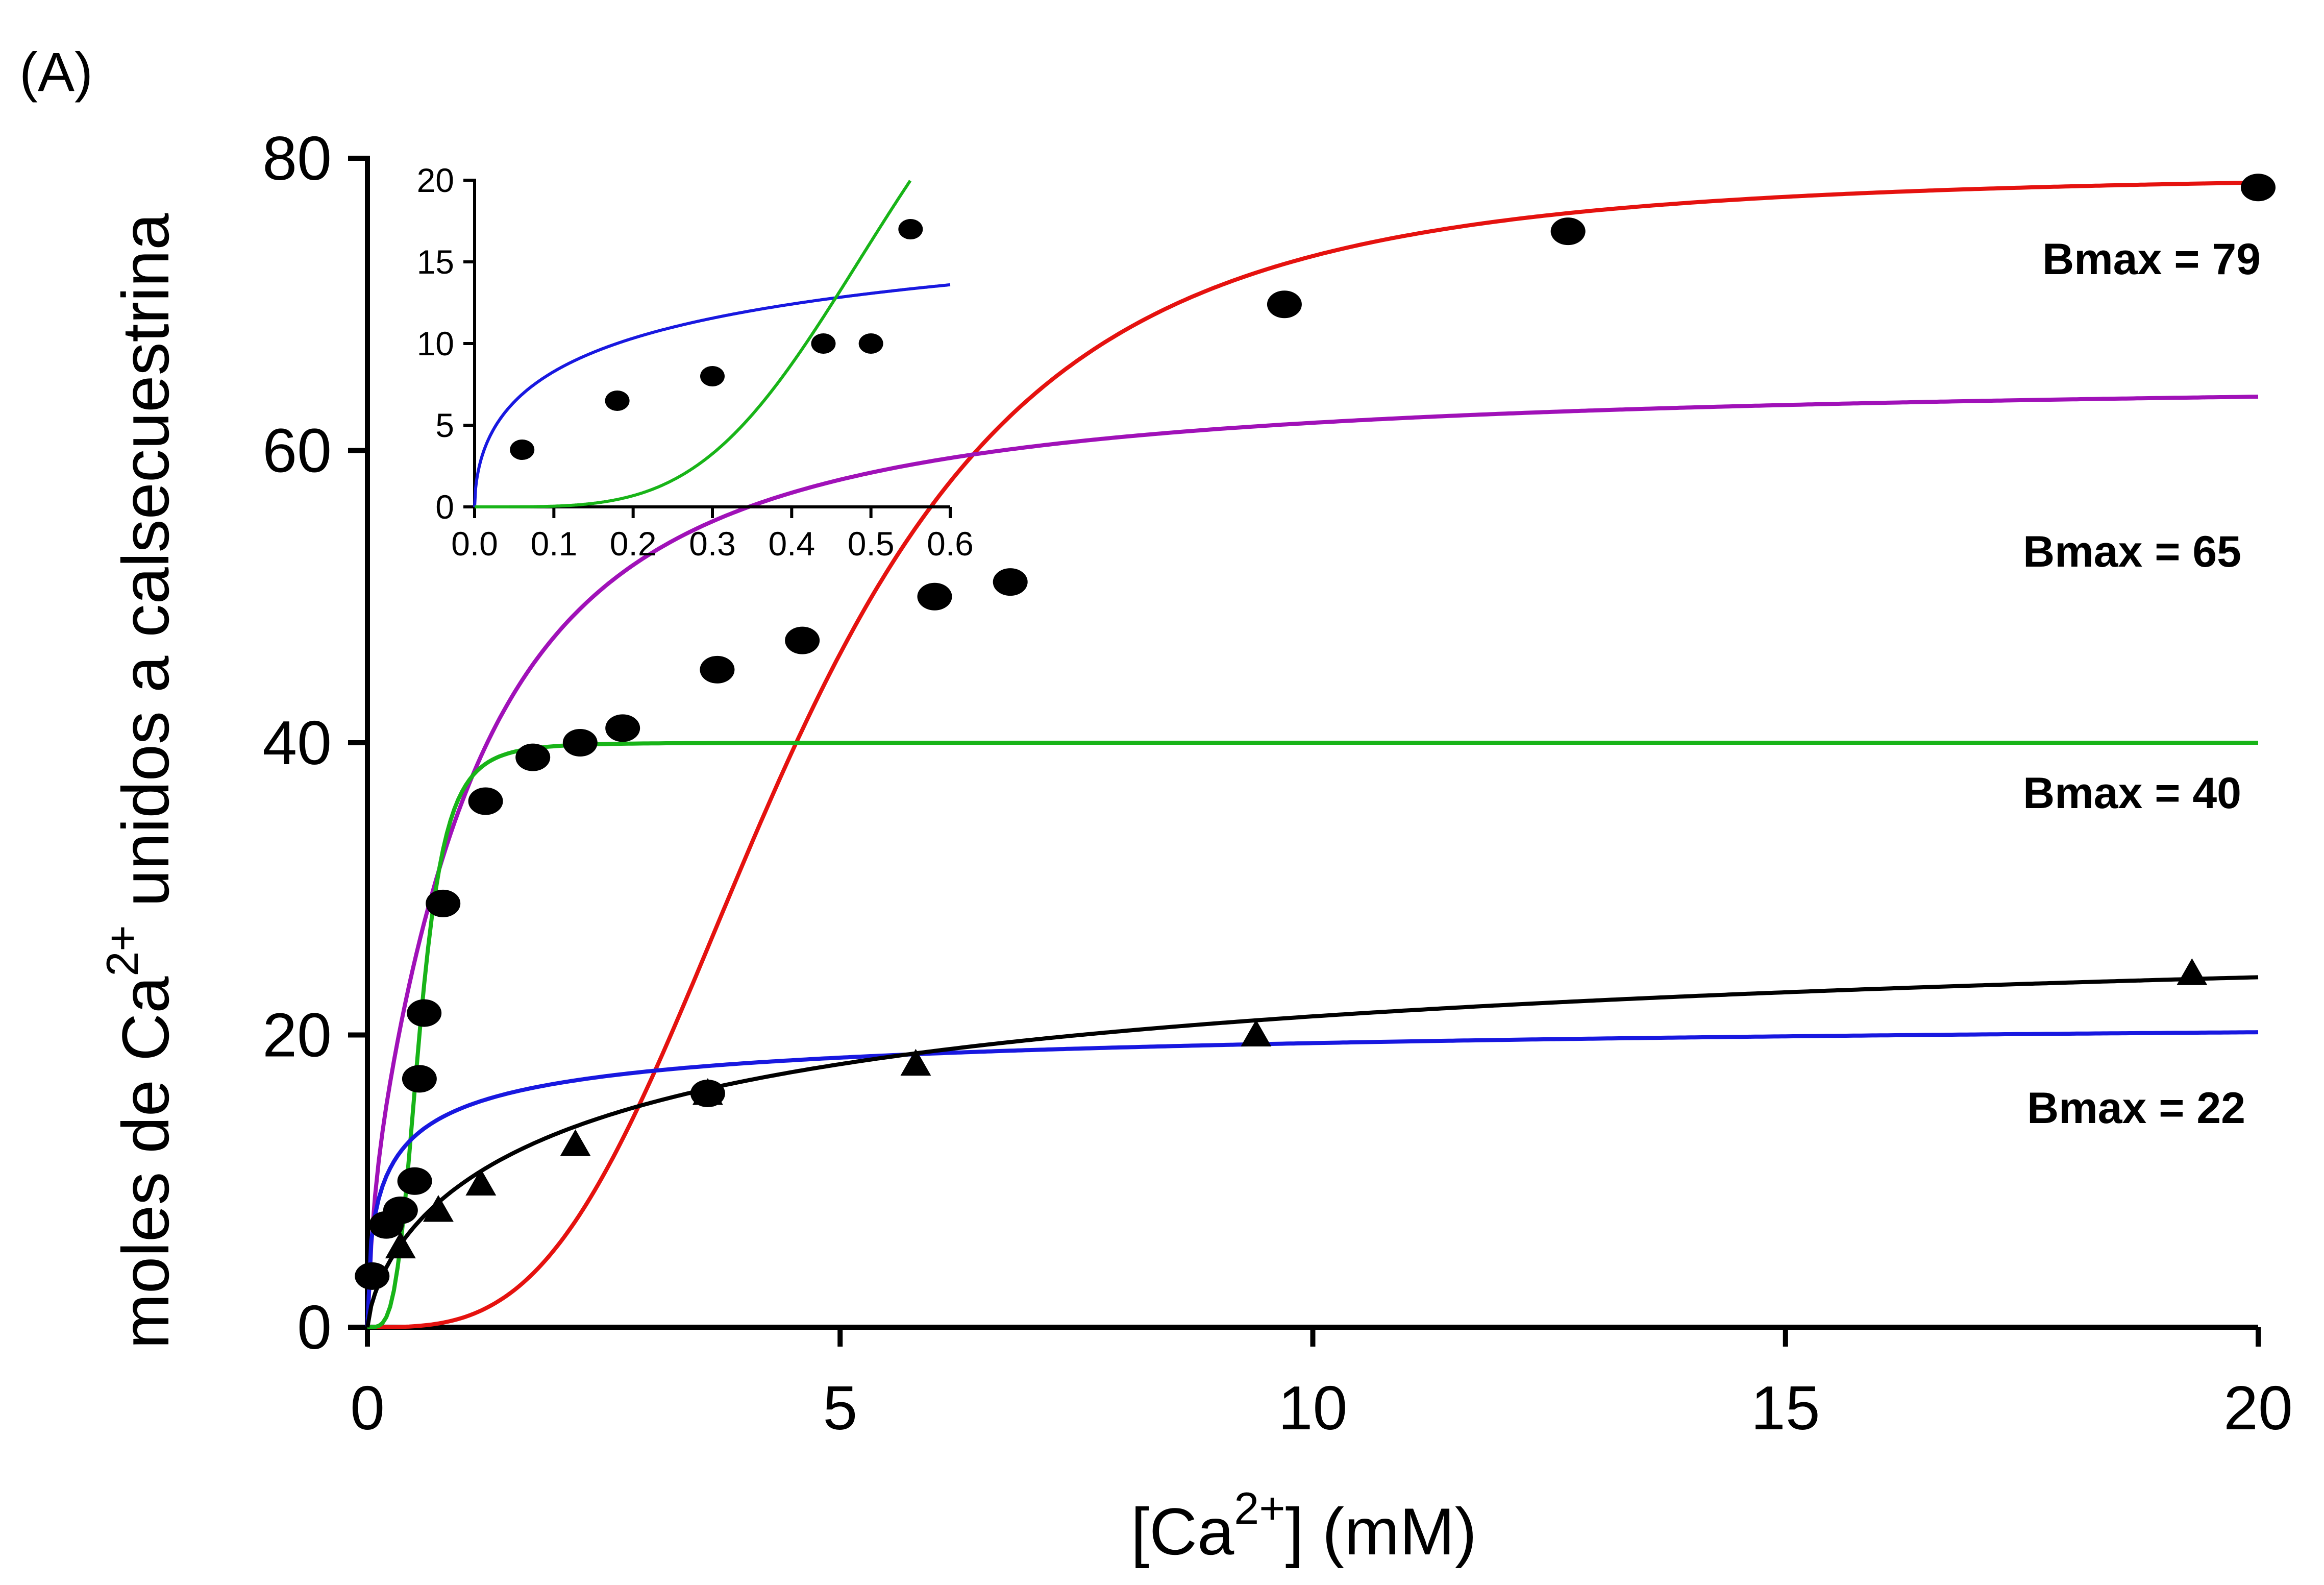  I want to click on main-x-tick-label: 10, so click(1313, 1408).